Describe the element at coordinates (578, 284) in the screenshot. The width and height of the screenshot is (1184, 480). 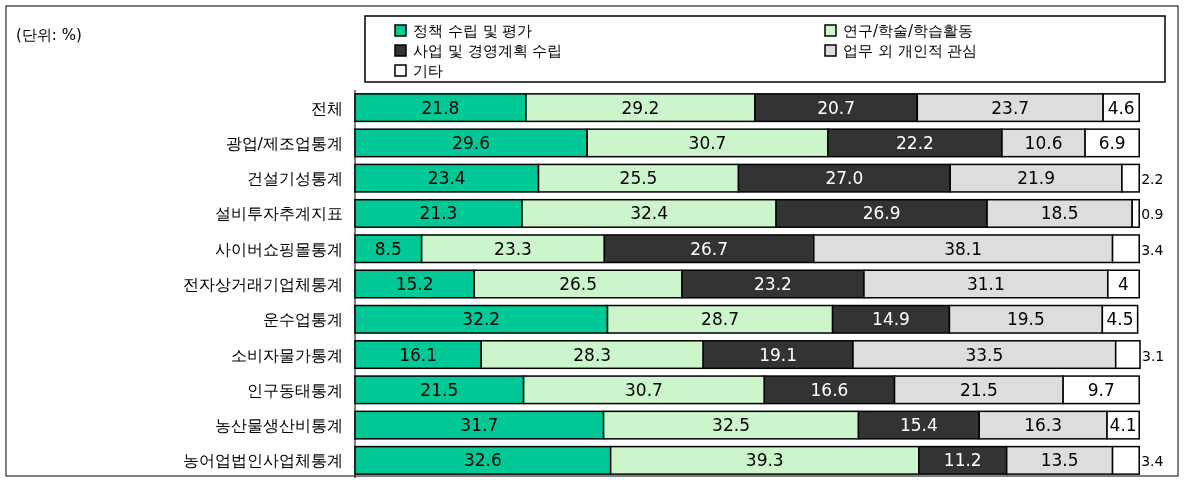
I see `data-label: 26.5` at that location.